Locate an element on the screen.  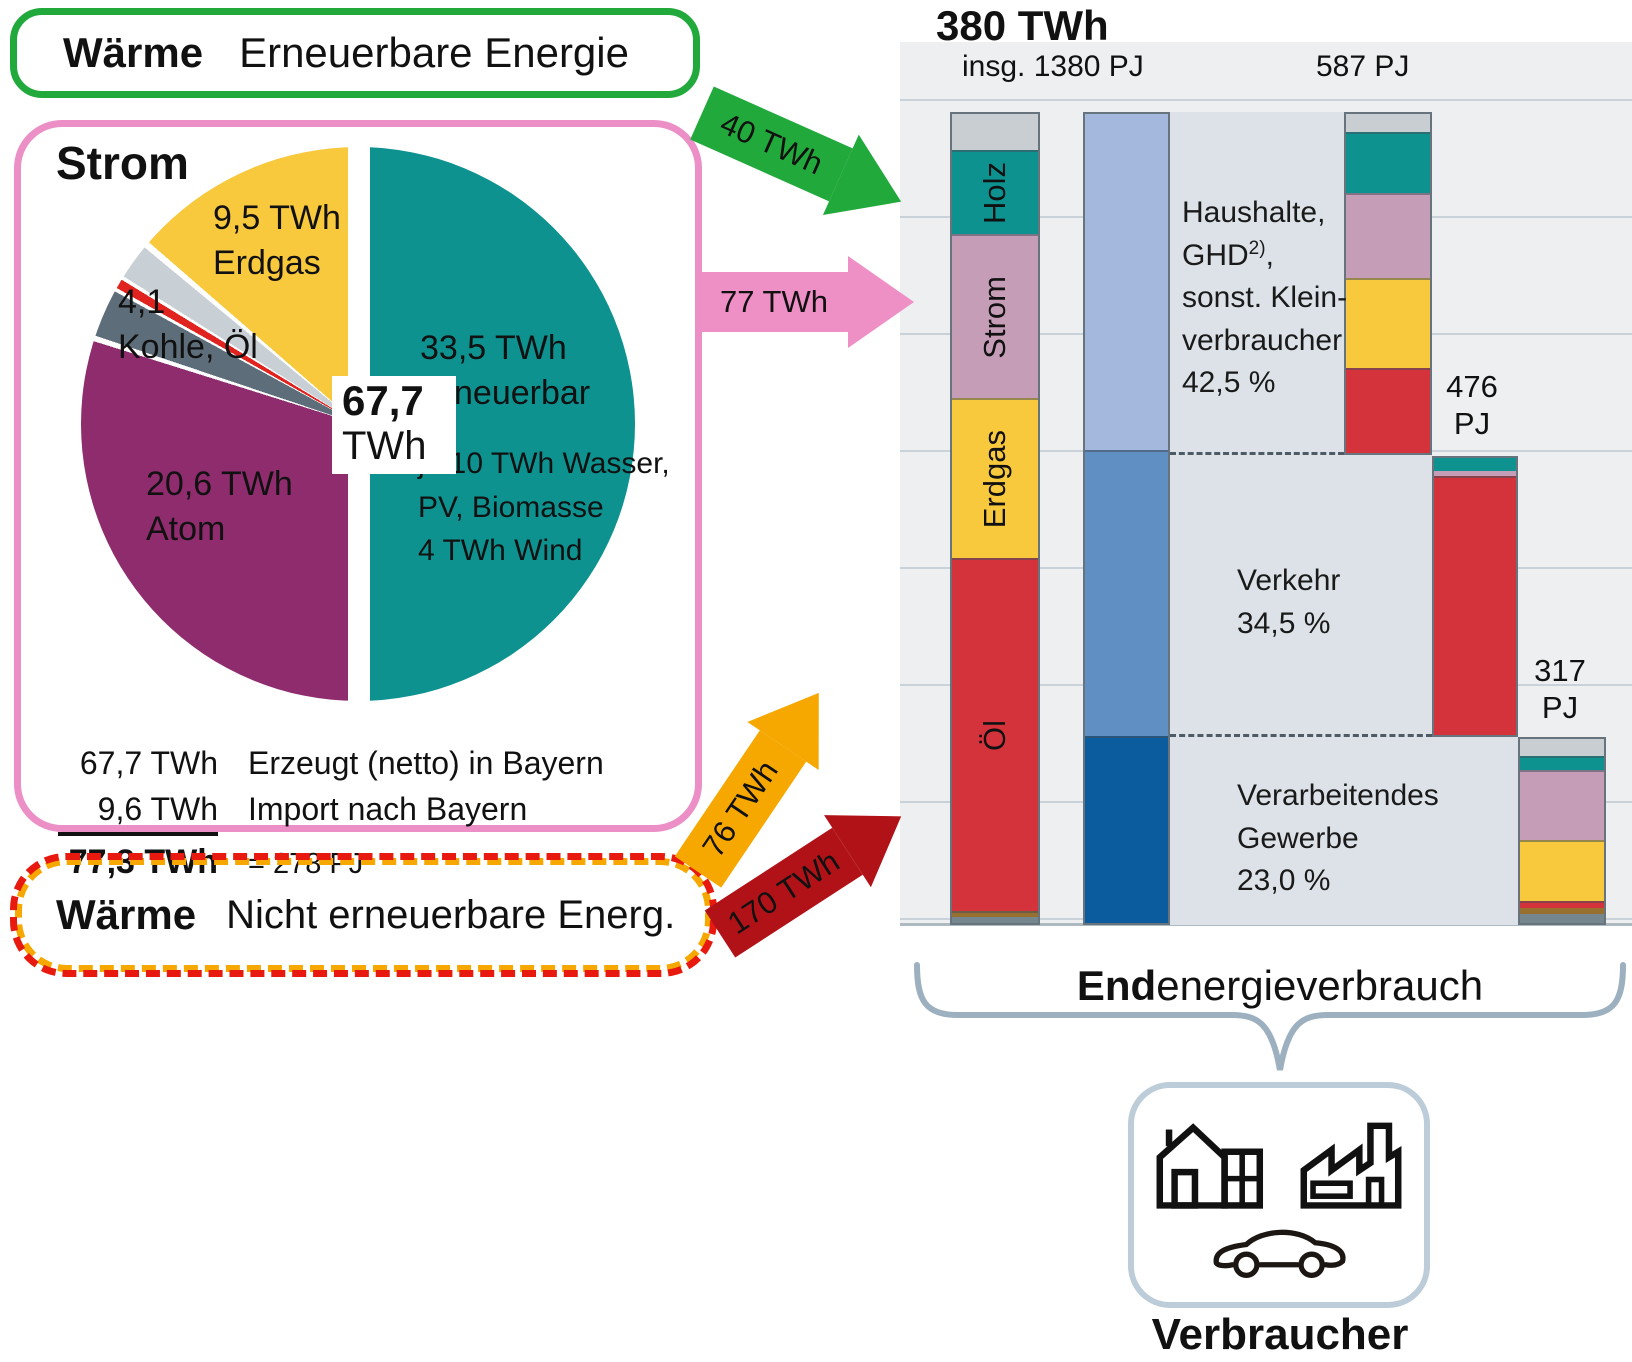
households-pj-label: 587 PJ is located at coordinates (1363, 66).